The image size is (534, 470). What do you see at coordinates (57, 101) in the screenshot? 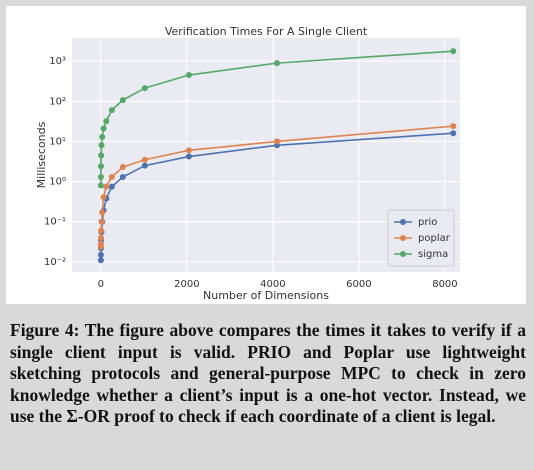
I see `y-tick-label: 10²` at bounding box center [57, 101].